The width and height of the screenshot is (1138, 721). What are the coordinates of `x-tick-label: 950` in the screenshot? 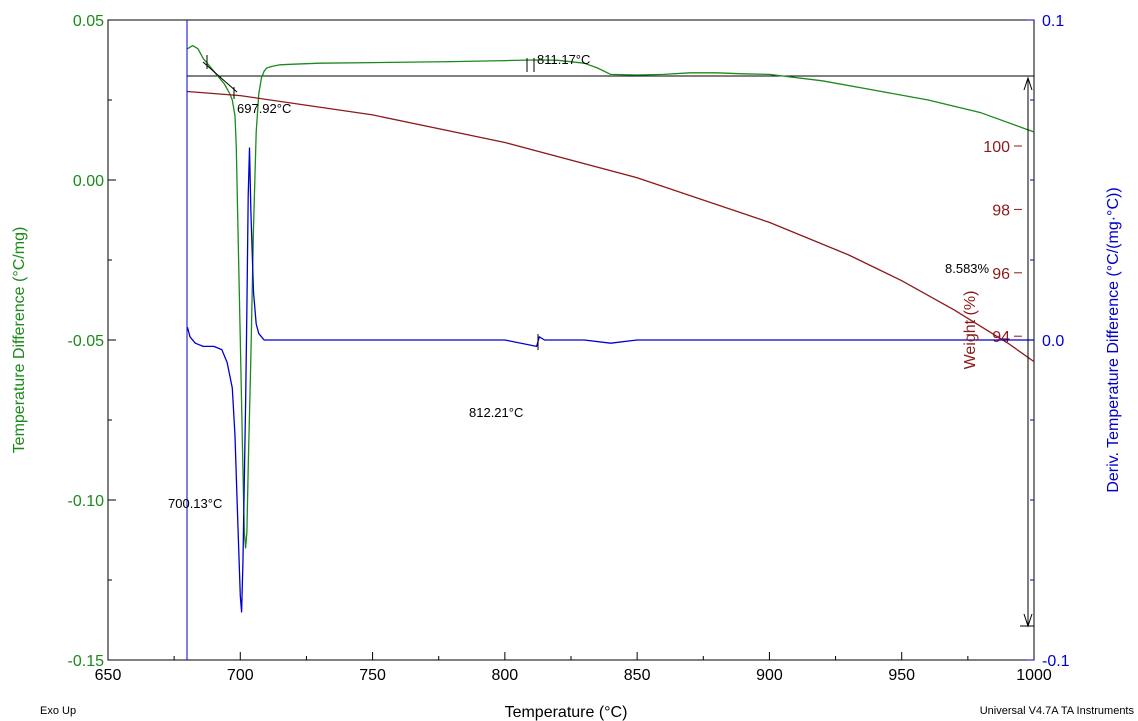 It's located at (901, 675).